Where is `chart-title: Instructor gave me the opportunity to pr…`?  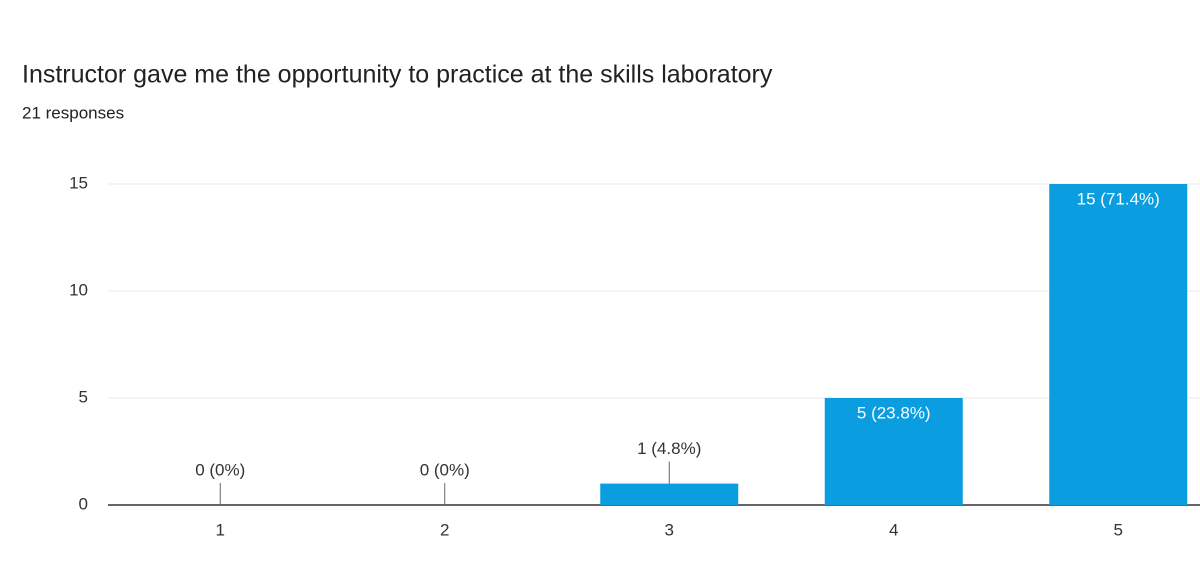
chart-title: Instructor gave me the opportunity to pr… is located at coordinates (397, 75).